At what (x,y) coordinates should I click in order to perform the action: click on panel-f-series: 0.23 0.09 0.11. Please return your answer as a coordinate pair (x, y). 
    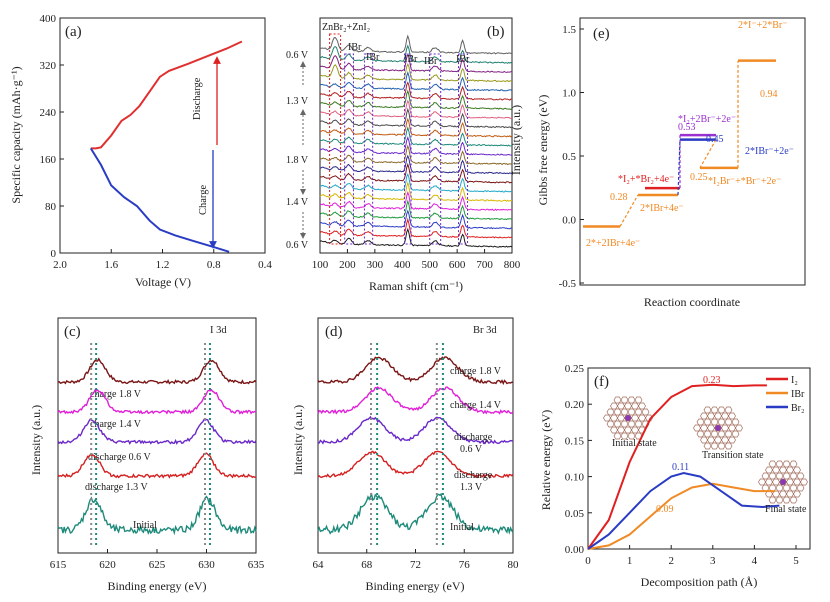
    Looking at the image, I should click on (683, 462).